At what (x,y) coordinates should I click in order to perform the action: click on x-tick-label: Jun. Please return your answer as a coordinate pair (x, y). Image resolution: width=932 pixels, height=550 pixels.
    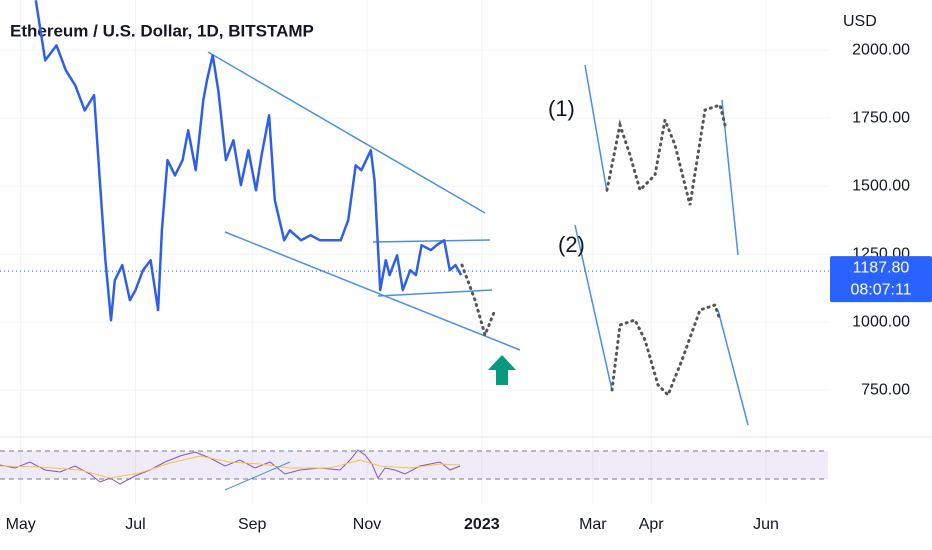
    Looking at the image, I should click on (766, 524).